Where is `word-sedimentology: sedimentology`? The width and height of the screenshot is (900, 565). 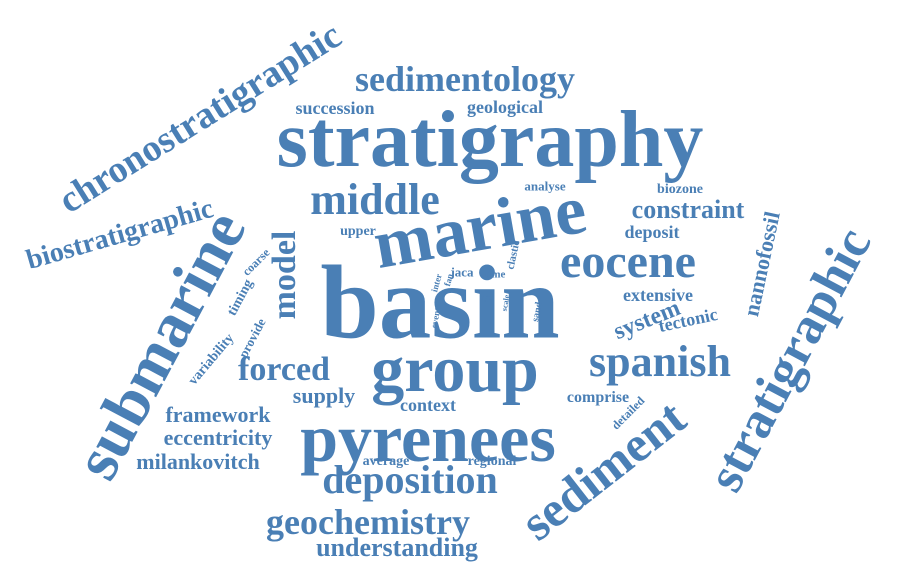 word-sedimentology: sedimentology is located at coordinates (465, 79).